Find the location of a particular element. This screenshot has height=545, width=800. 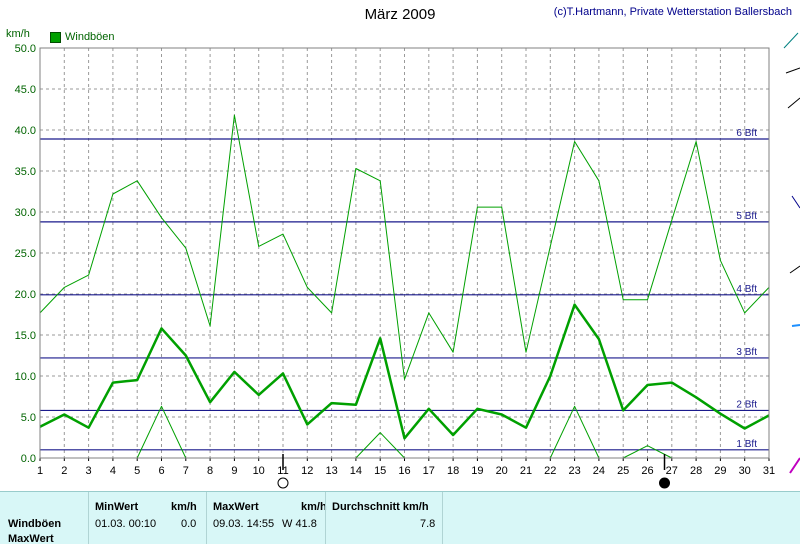

max-column: MaxWert km/h 09.03. 14:55 W 41.8 is located at coordinates (266, 518).